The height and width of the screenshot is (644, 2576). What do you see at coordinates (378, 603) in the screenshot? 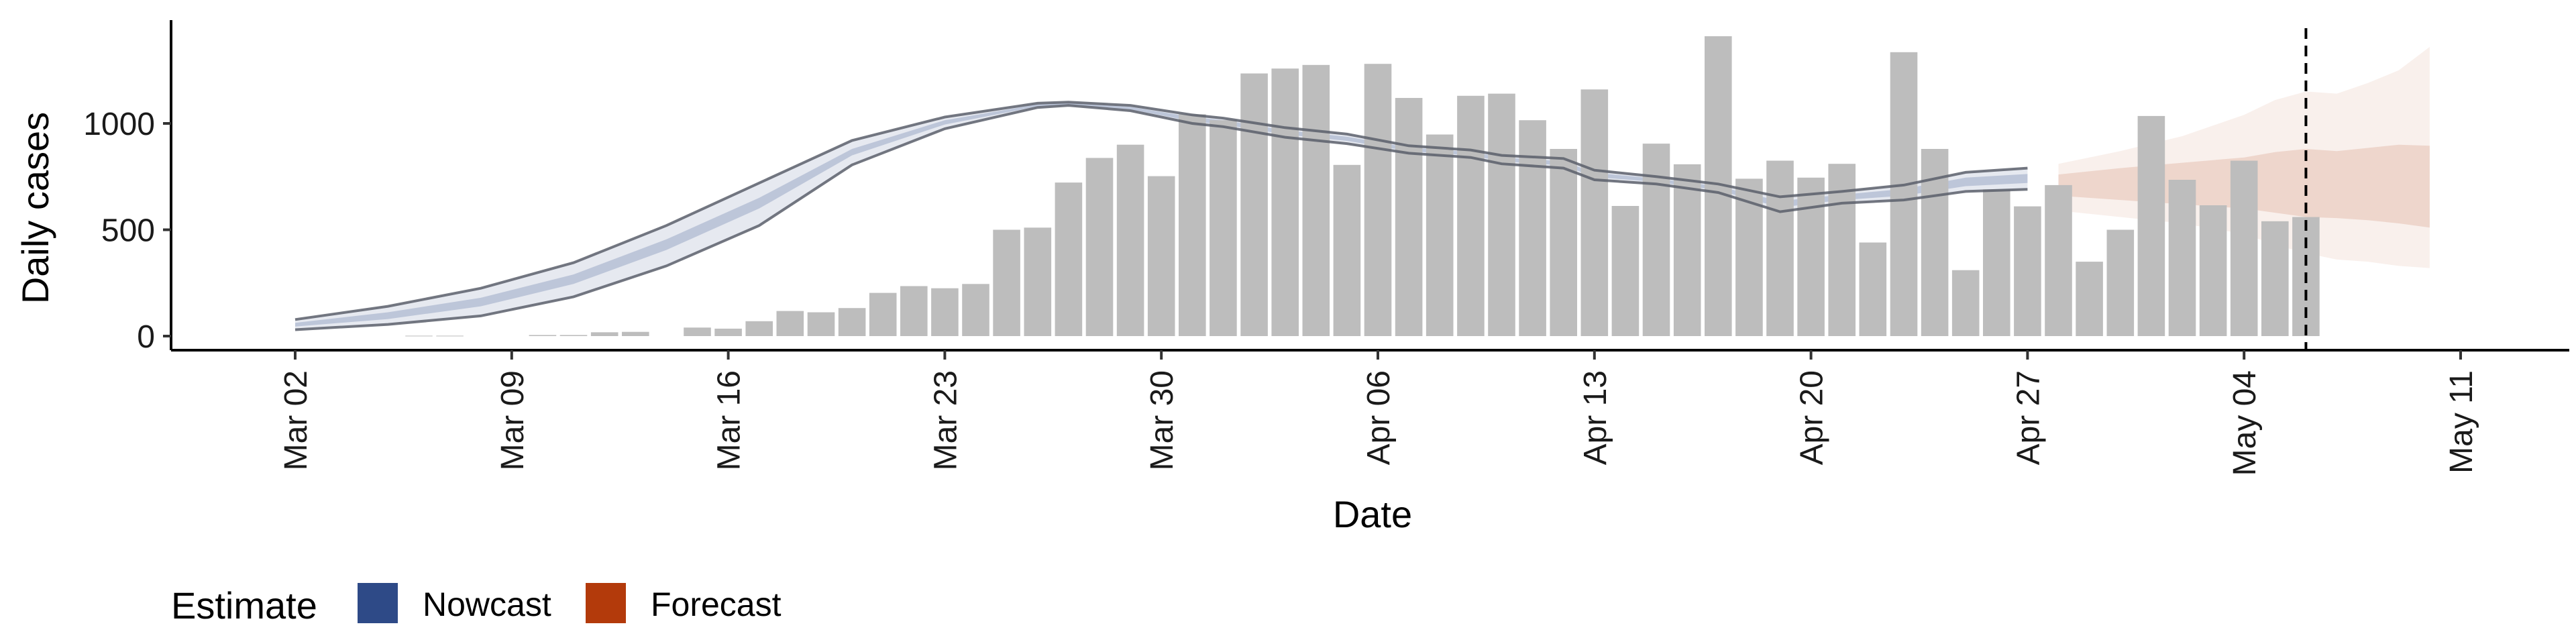
I see `legend-swatch-nowcast` at bounding box center [378, 603].